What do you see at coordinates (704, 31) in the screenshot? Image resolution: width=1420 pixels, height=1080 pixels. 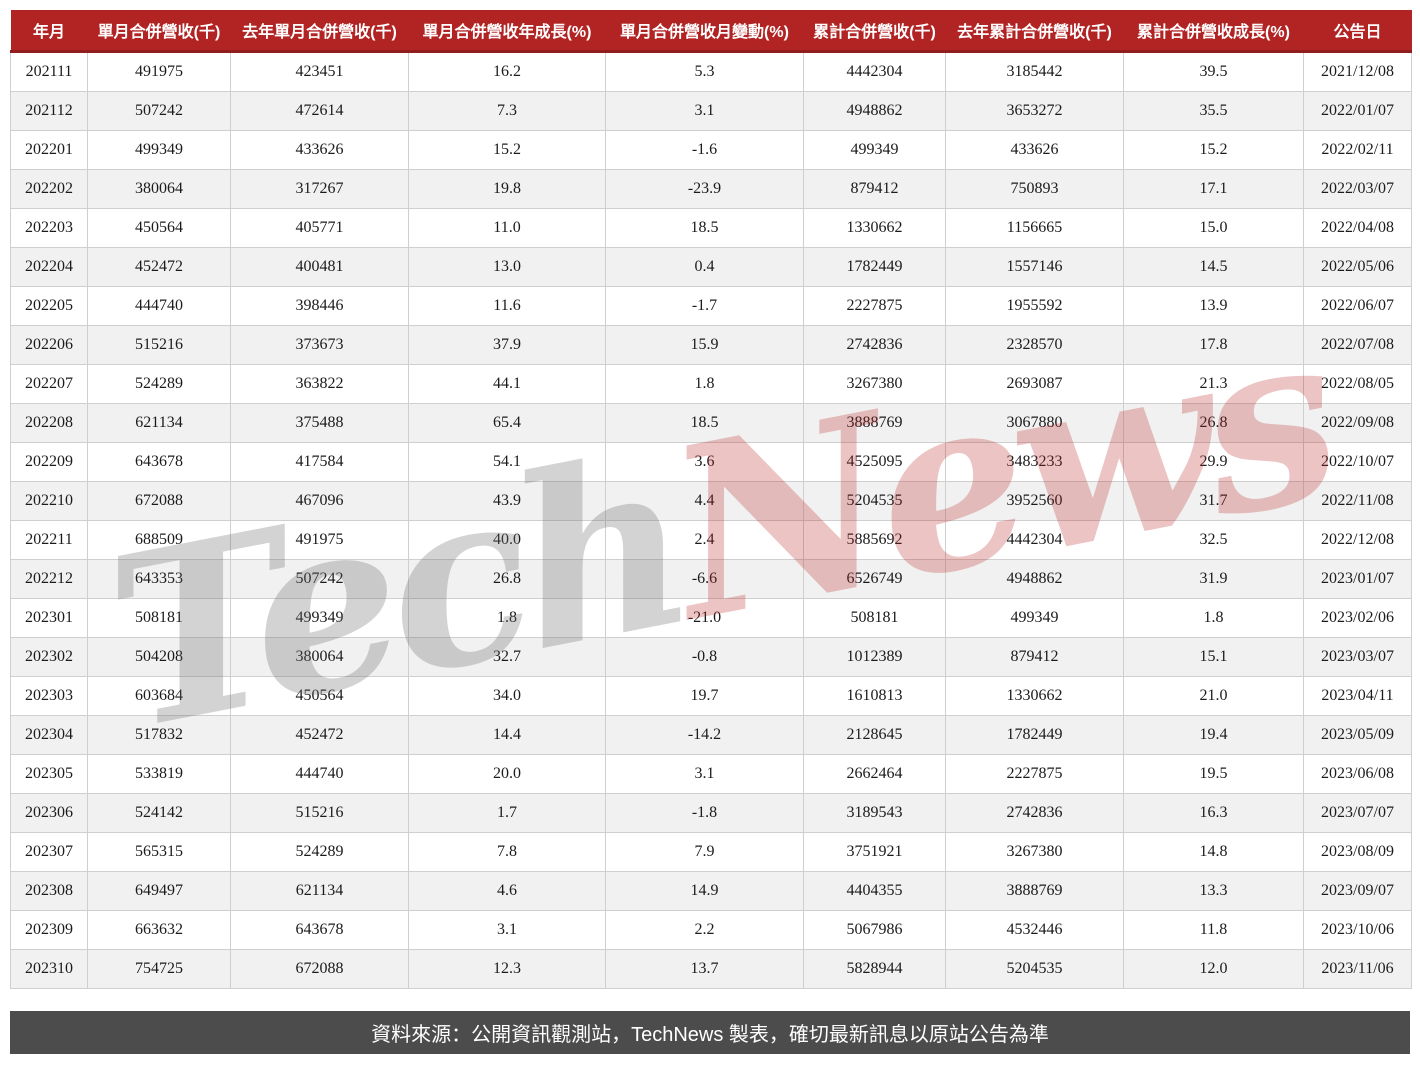 I see `column-header-4: 單月合併營收月變動(%)` at bounding box center [704, 31].